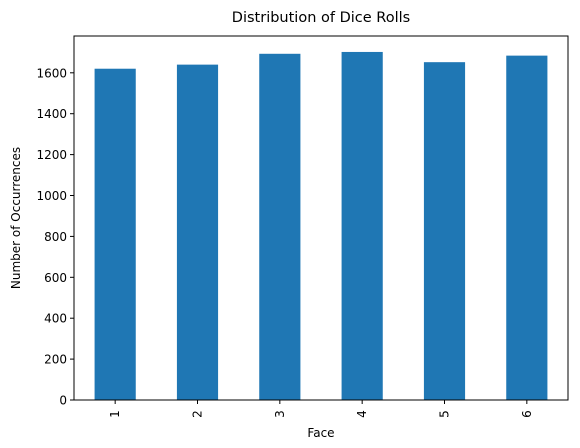 The width and height of the screenshot is (580, 448). What do you see at coordinates (445, 414) in the screenshot?
I see `x-tick-label: 5` at bounding box center [445, 414].